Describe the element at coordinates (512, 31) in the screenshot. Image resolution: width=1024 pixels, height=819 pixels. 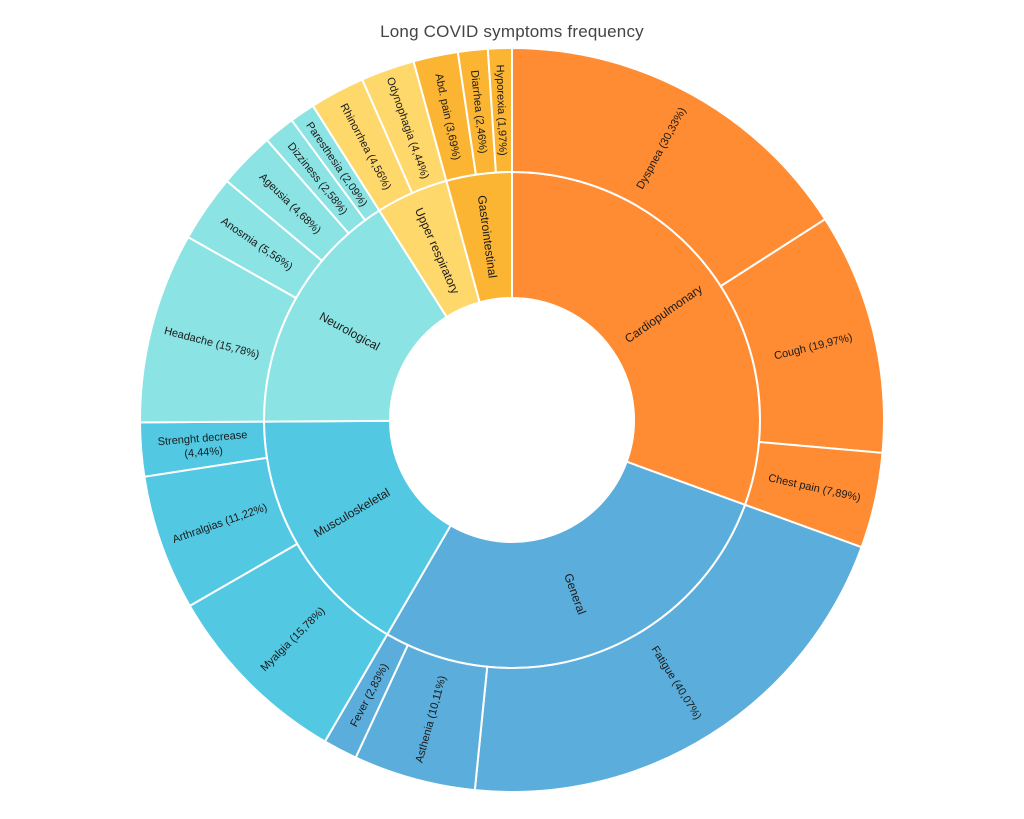
I see `chart-title: Long COVID symptoms frequency` at that location.